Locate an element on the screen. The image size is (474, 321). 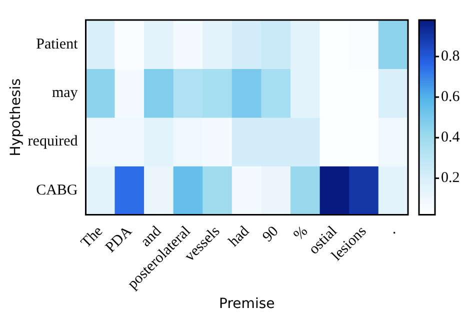
x-tick-label: The is located at coordinates (92, 237).